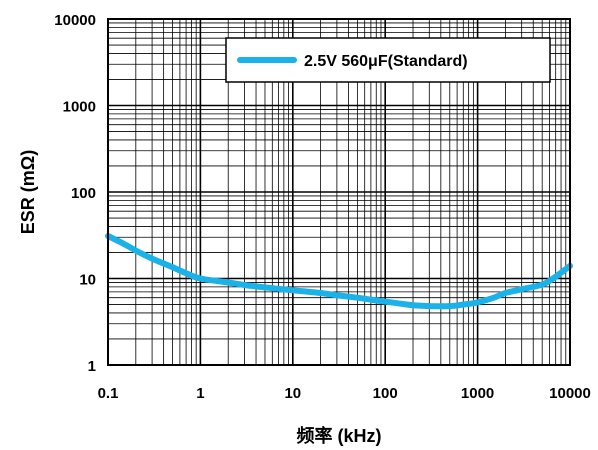 Image resolution: width=598 pixels, height=450 pixels. Describe the element at coordinates (108, 393) in the screenshot. I see `x-tick-label: 0.1` at that location.